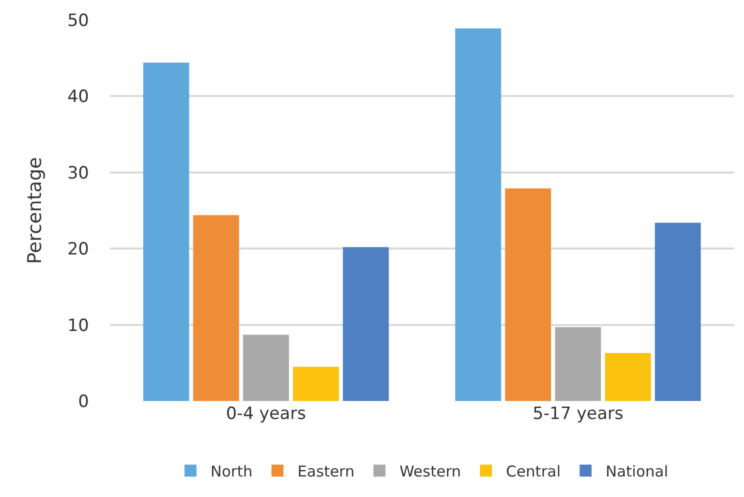 The height and width of the screenshot is (497, 744). What do you see at coordinates (325, 471) in the screenshot?
I see `legend-label: Eastern` at bounding box center [325, 471].